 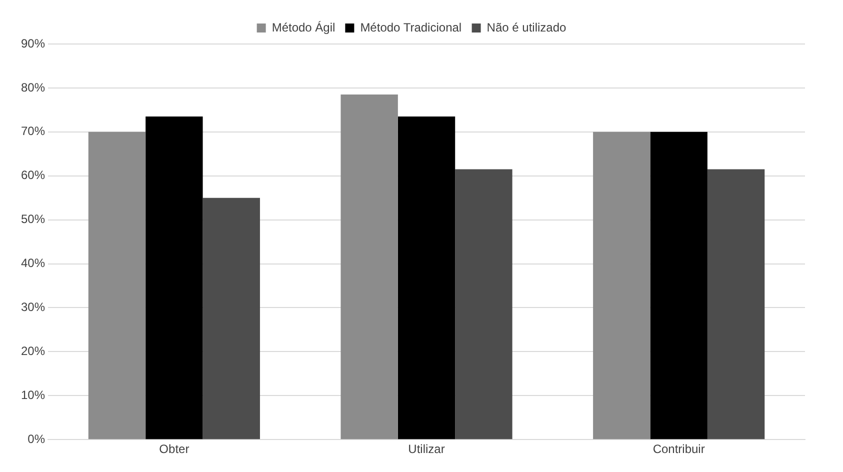 I want to click on legend-label: Método Ágil, so click(x=304, y=27).